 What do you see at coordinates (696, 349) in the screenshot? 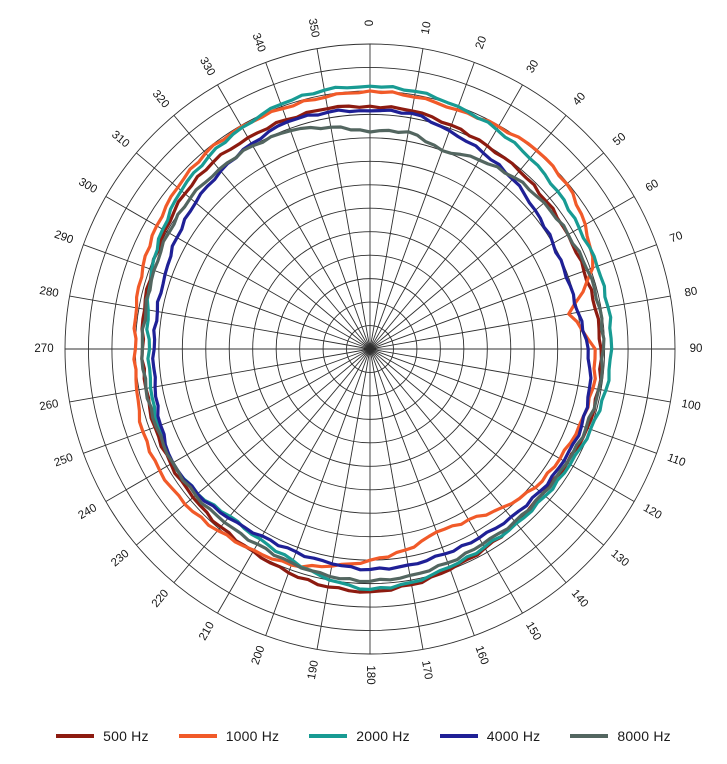
I see `angle-tick-label: 90` at bounding box center [696, 349].